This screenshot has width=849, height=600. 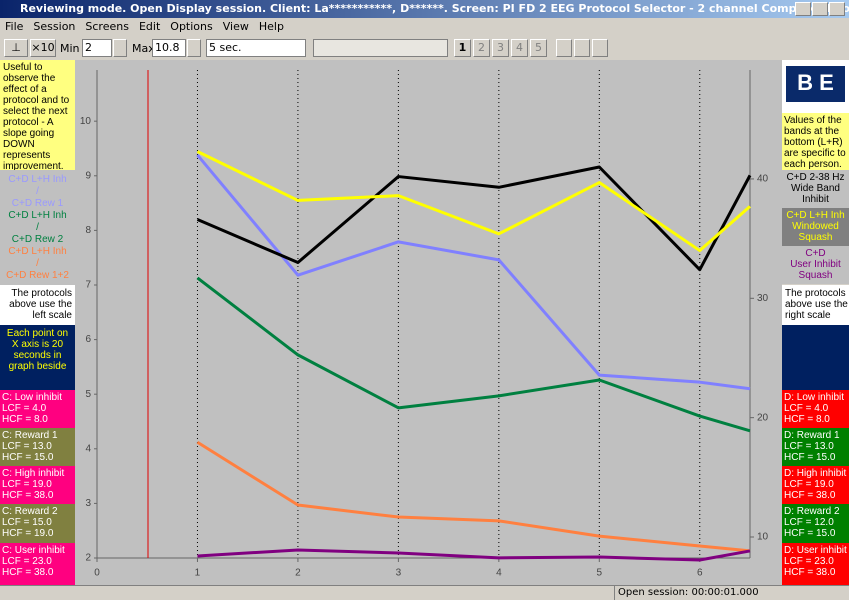 I want to click on y-tick-label: 5, so click(x=88, y=394).